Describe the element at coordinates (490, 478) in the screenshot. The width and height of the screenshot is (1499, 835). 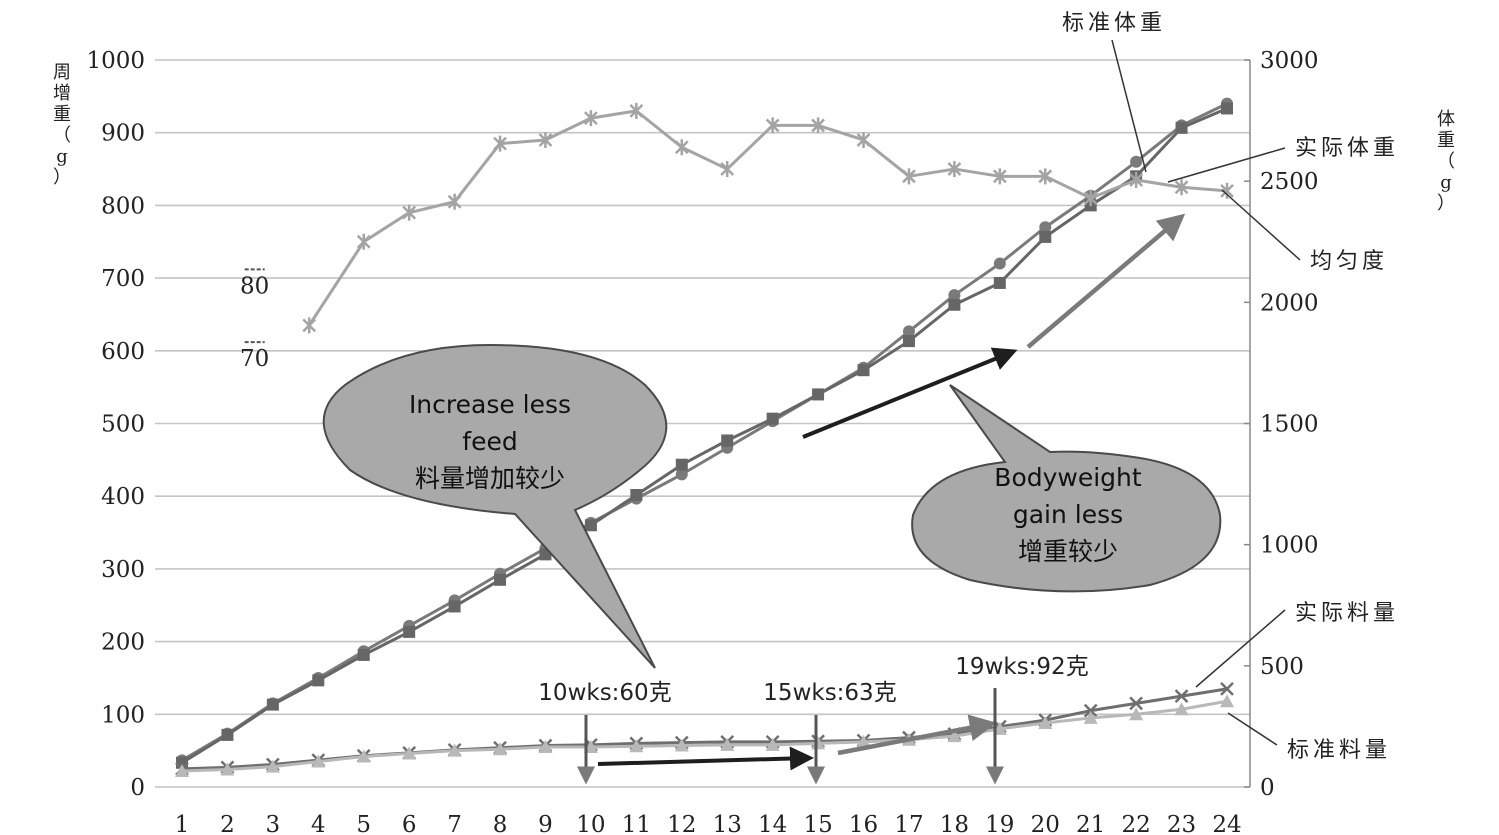
I see `callout-text: 料量增加较少` at that location.